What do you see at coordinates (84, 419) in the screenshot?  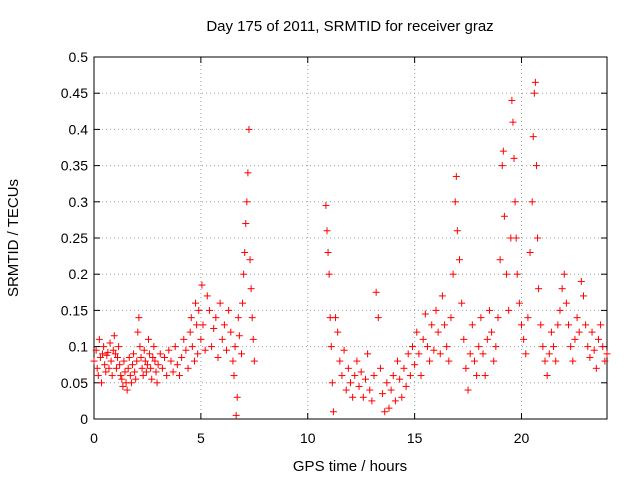 I see `y-tick-label: 0` at bounding box center [84, 419].